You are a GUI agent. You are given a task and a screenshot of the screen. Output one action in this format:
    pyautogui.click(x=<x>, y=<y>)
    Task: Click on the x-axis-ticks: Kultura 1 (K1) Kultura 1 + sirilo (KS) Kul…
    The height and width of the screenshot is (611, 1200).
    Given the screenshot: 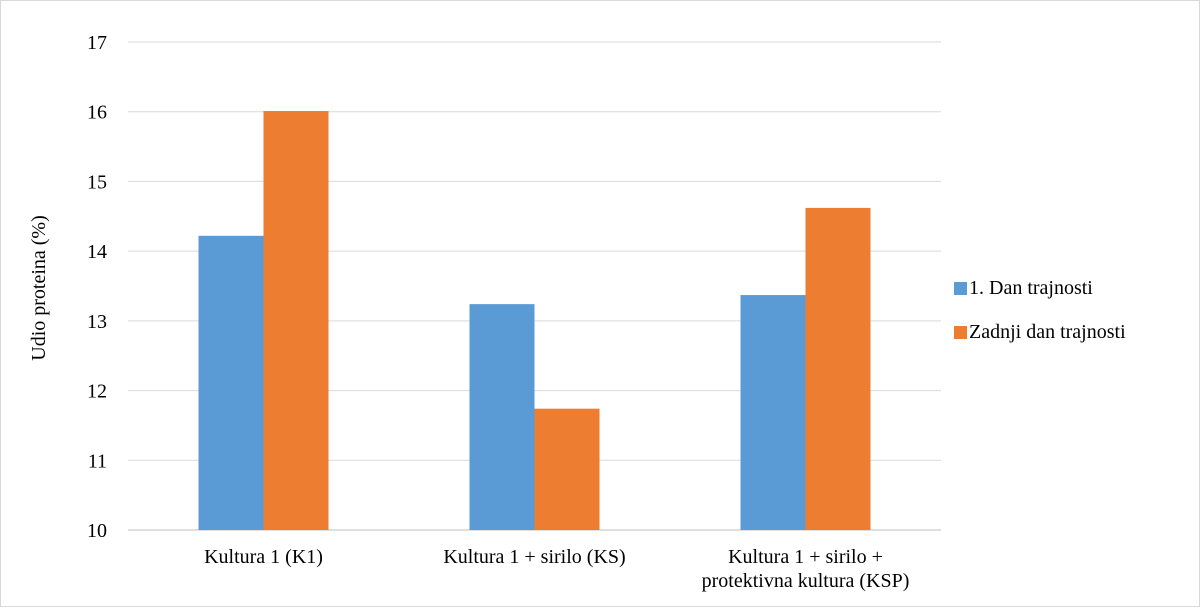 What is the action you would take?
    pyautogui.click(x=556, y=569)
    